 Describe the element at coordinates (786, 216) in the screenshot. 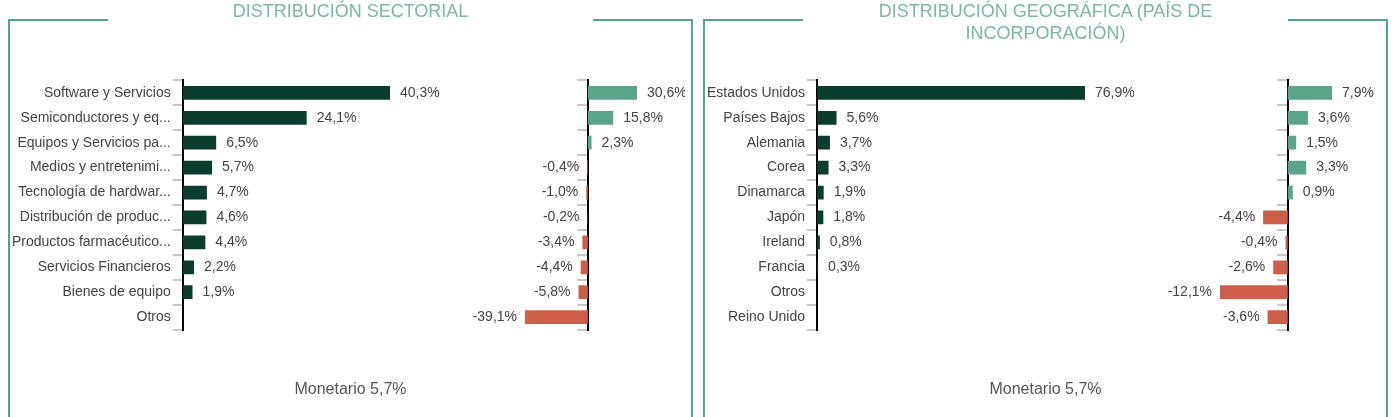

I see `y-tick-label: Japón` at that location.